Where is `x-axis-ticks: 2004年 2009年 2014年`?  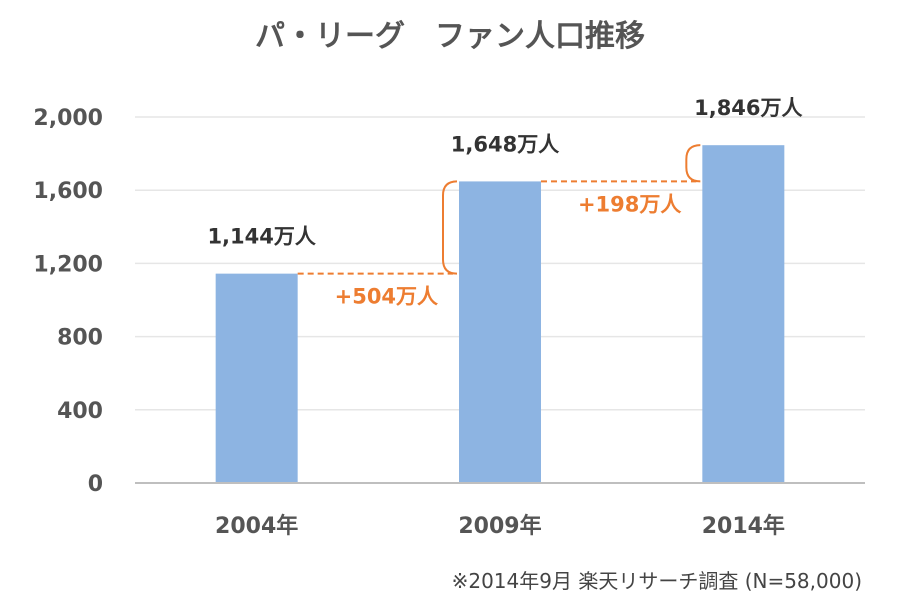 x-axis-ticks: 2004年 2009年 2014年 is located at coordinates (500, 526).